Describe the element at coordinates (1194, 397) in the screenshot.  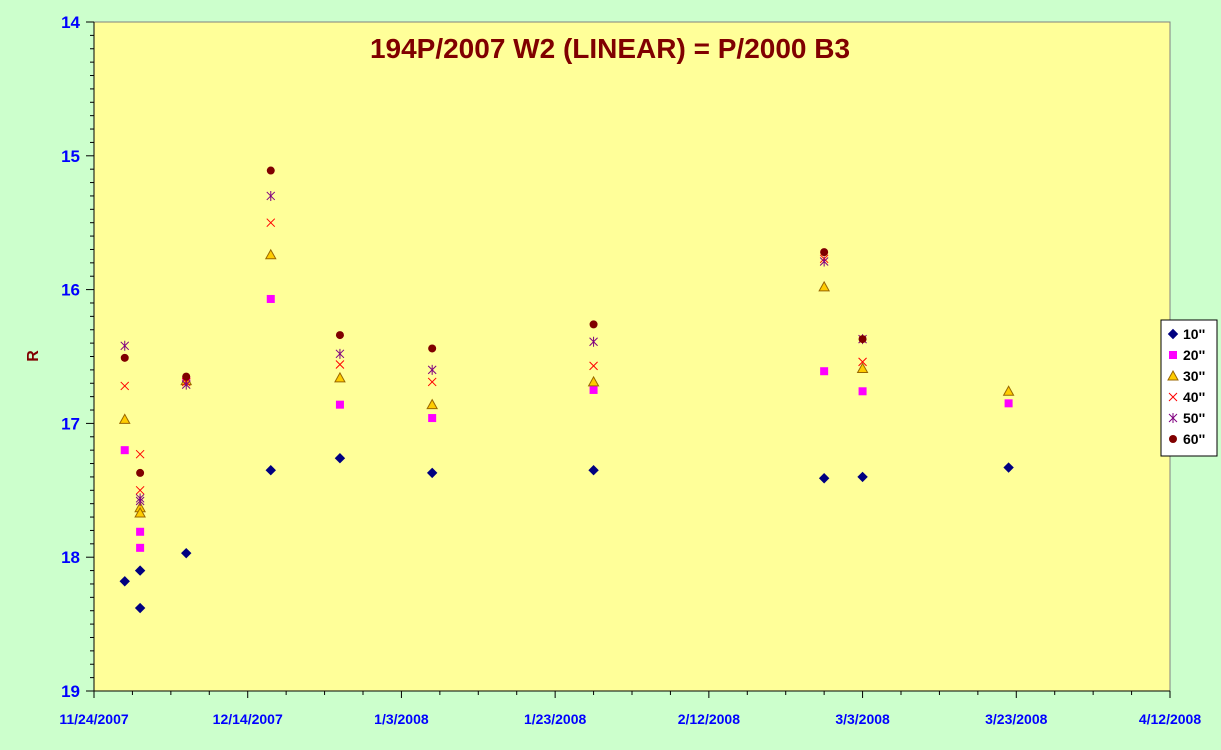
I see `legend-label: 40''` at that location.